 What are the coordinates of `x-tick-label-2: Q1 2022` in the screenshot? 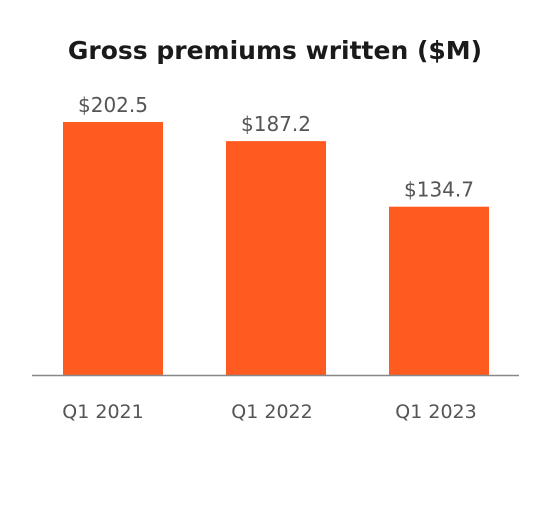 It's located at (271, 412).